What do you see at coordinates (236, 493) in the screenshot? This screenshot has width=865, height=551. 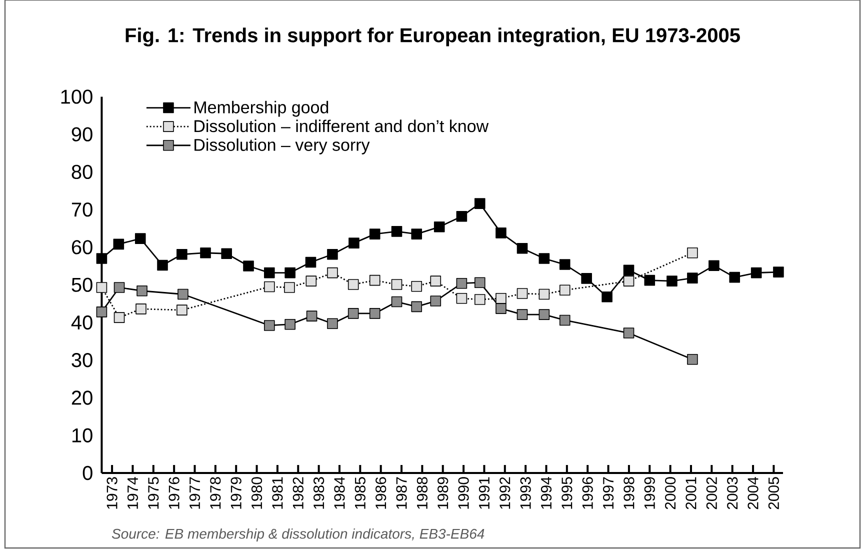 I see `x-tick-label: 1979` at bounding box center [236, 493].